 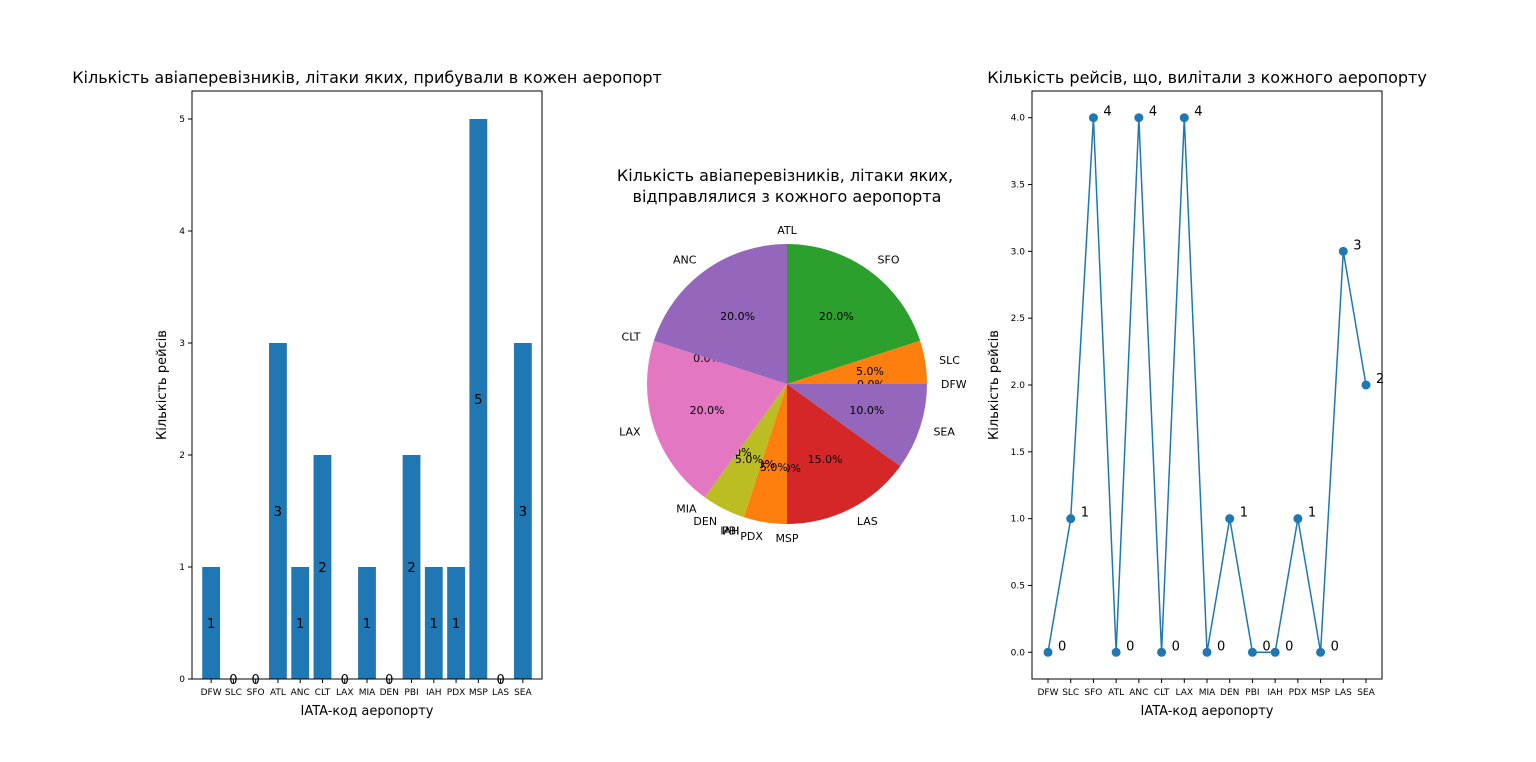 I want to click on bar-x-tick-label: LAX, so click(x=345, y=693).